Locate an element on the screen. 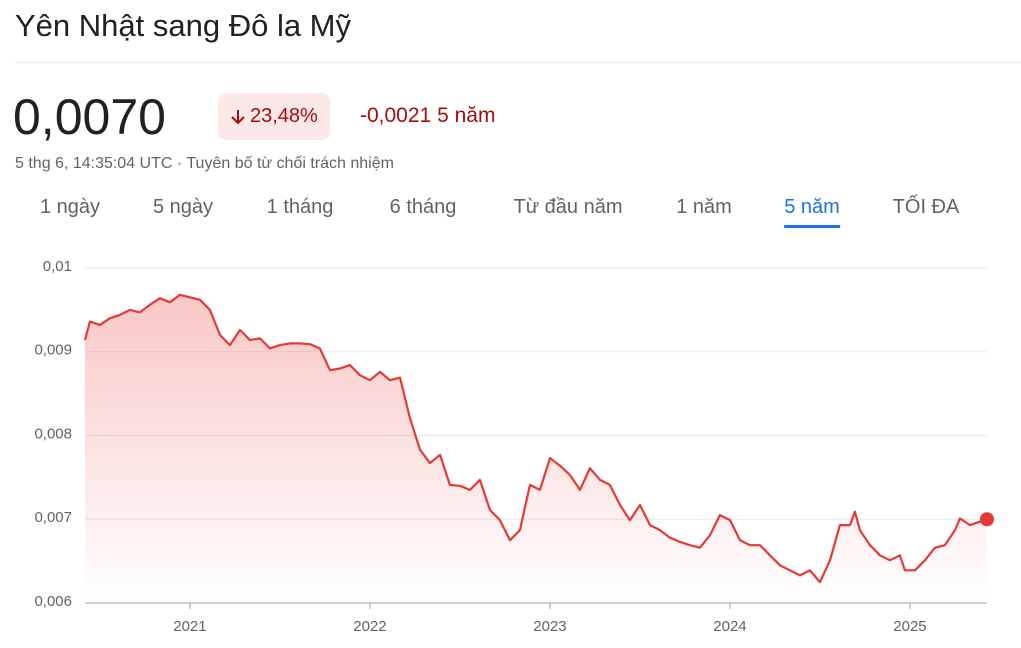  y-tick-label: 0,006 is located at coordinates (53, 601).